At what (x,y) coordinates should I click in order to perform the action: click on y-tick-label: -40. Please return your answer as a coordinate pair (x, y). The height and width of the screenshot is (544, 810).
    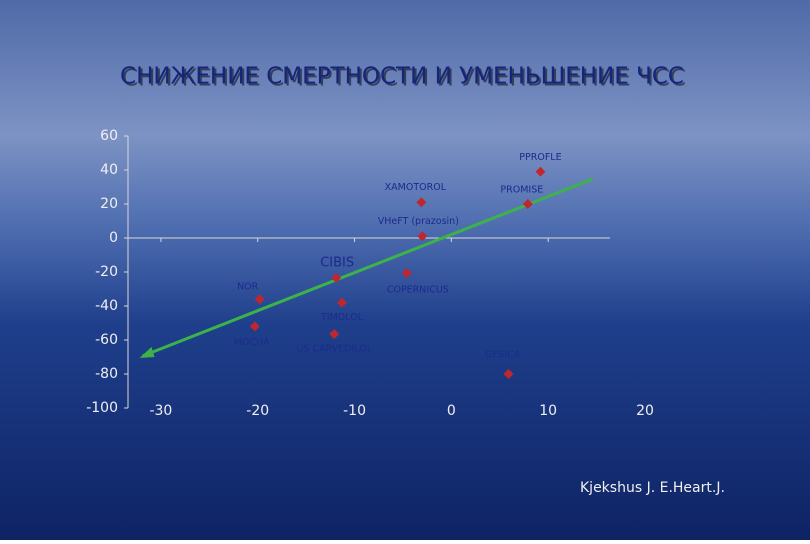
    Looking at the image, I should click on (106, 306).